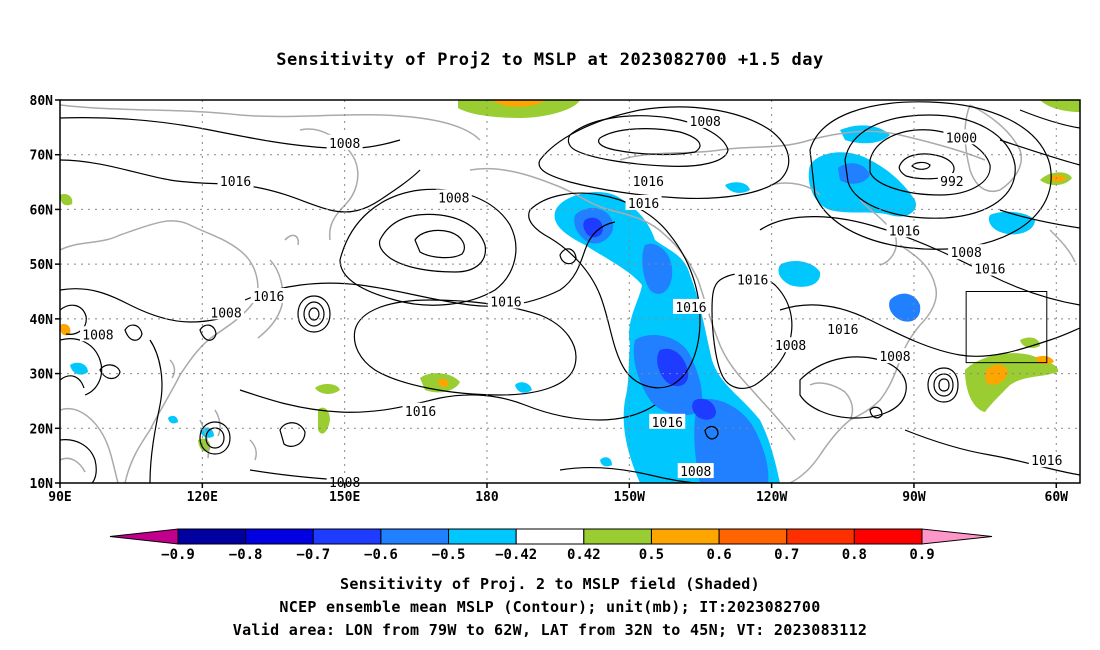  I want to click on contour-misc-west, so click(111, 410).